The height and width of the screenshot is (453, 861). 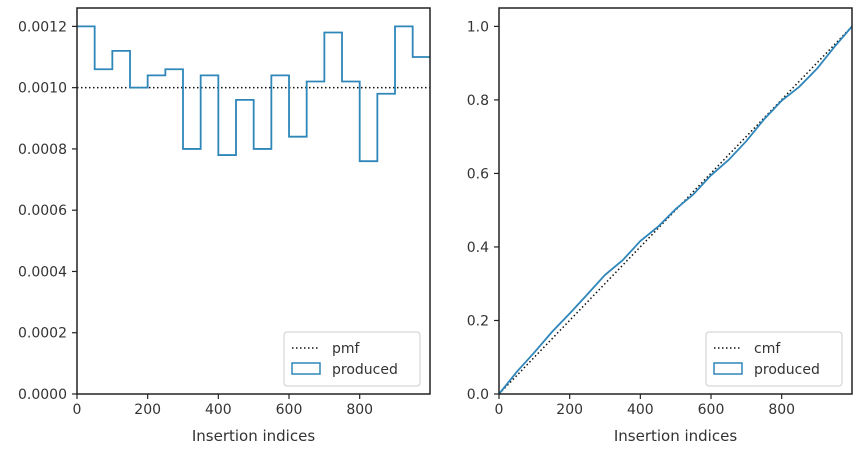 I want to click on y-tick-label: 0.6, so click(x=478, y=174).